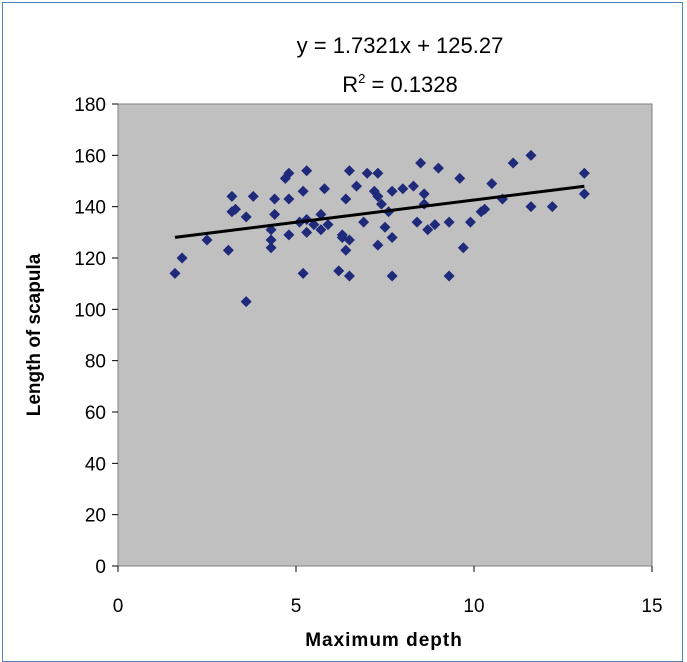  What do you see at coordinates (95, 516) in the screenshot?
I see `y-tick-label: 20` at bounding box center [95, 516].